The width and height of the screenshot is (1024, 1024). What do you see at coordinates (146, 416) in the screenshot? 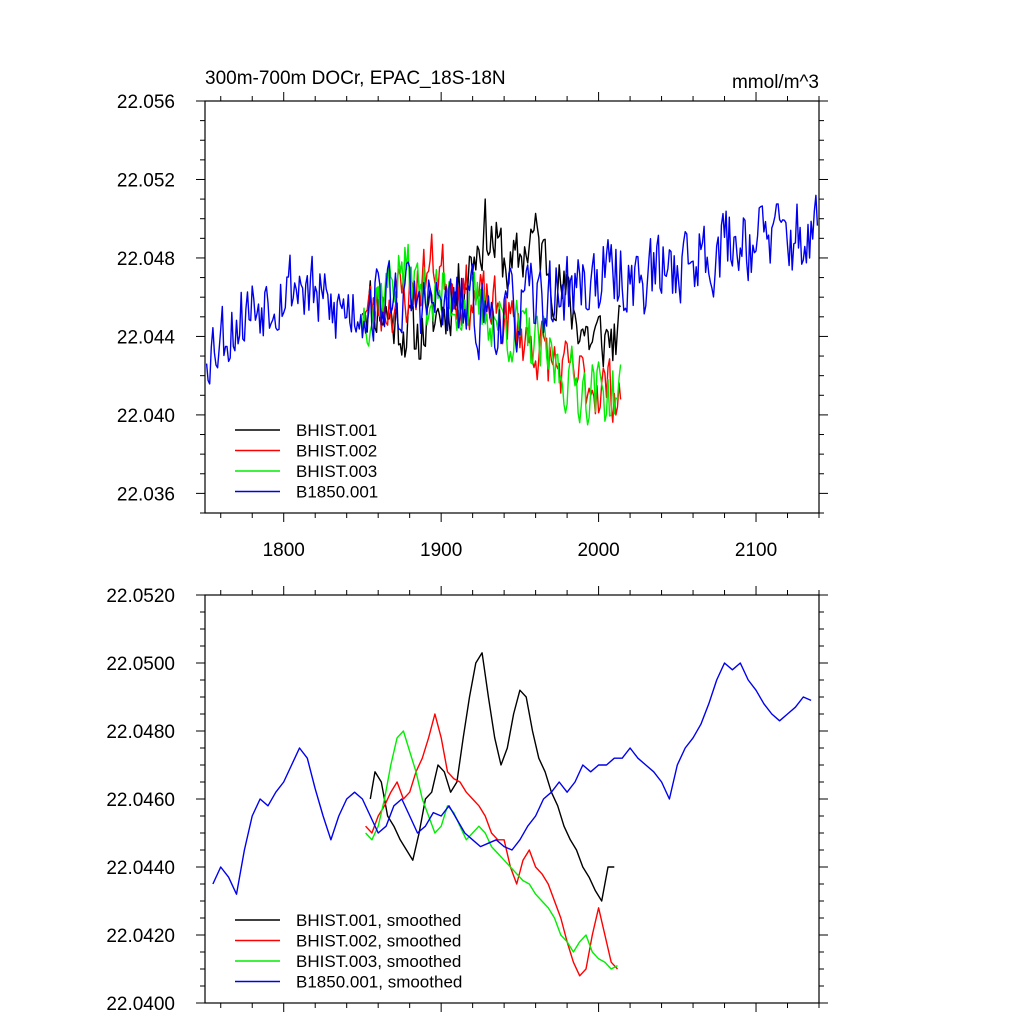
I see `top-y-tick-label: 22.040` at bounding box center [146, 416].